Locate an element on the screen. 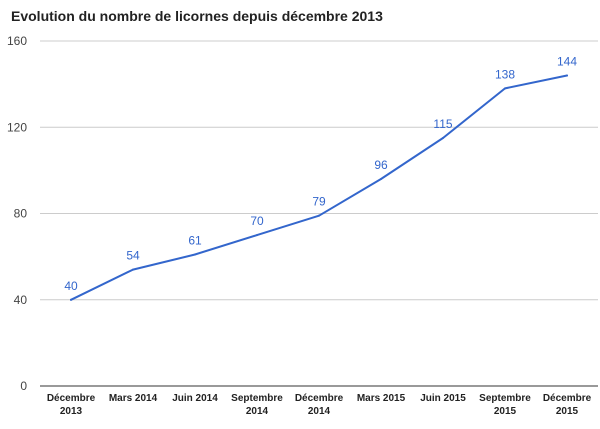 The image size is (600, 429). y-tick-label: 40 is located at coordinates (21, 300).